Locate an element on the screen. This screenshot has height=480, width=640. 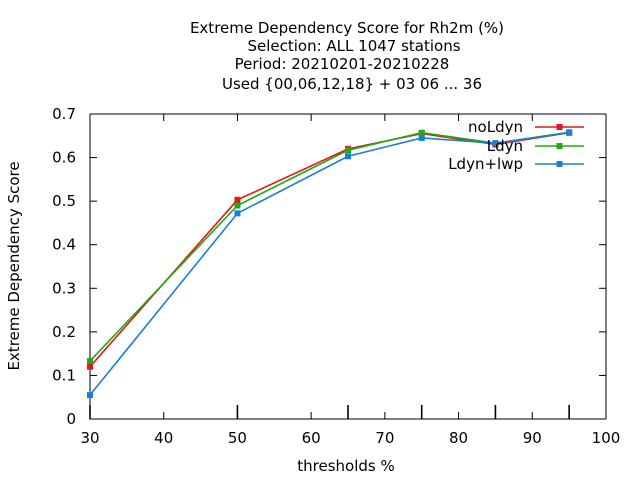
y-tick-label: 0.1 is located at coordinates (64, 375).